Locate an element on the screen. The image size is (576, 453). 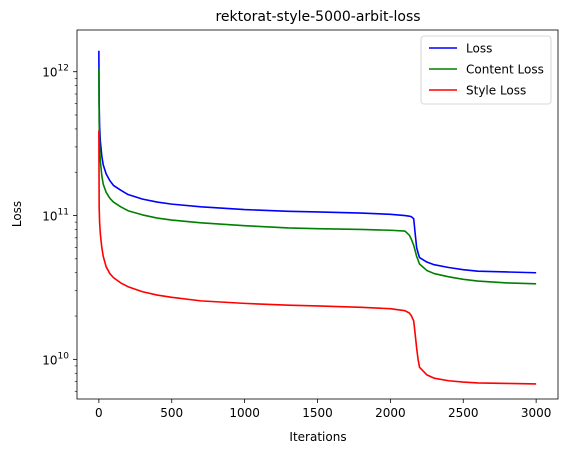
y-axis-label: Loss is located at coordinates (17, 214).